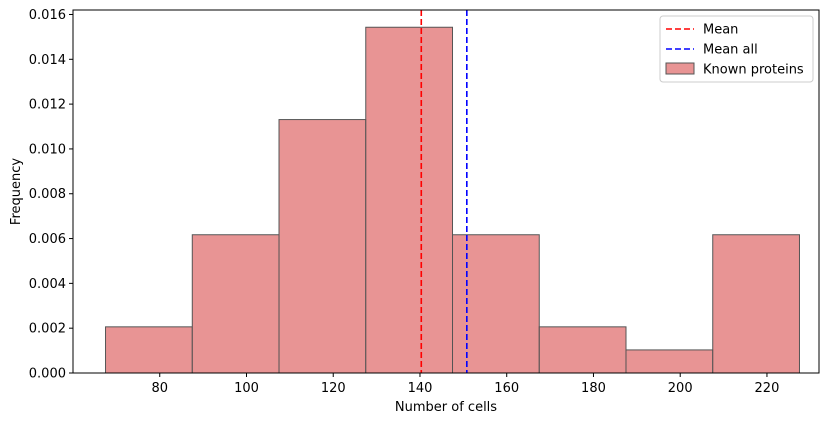  What do you see at coordinates (446, 407) in the screenshot?
I see `x-axis-label: Number of cells` at bounding box center [446, 407].